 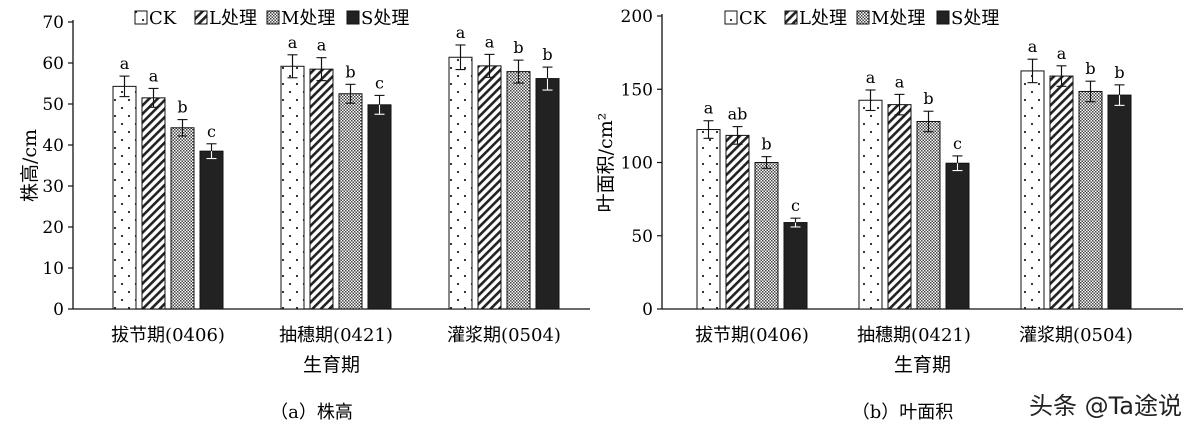 I want to click on y-tick-label: 30, so click(x=53, y=187).